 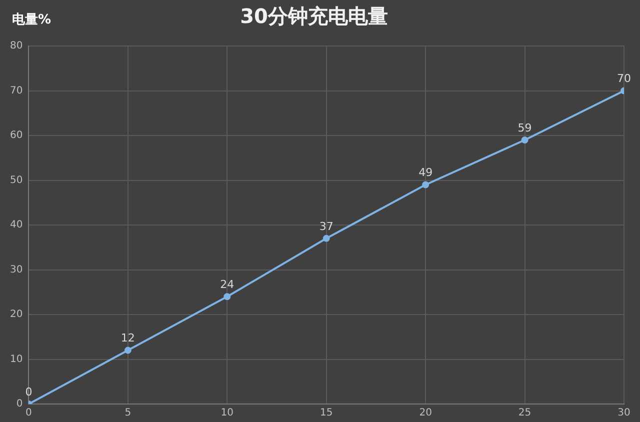 I want to click on y-tick-label: 80, so click(x=16, y=46).